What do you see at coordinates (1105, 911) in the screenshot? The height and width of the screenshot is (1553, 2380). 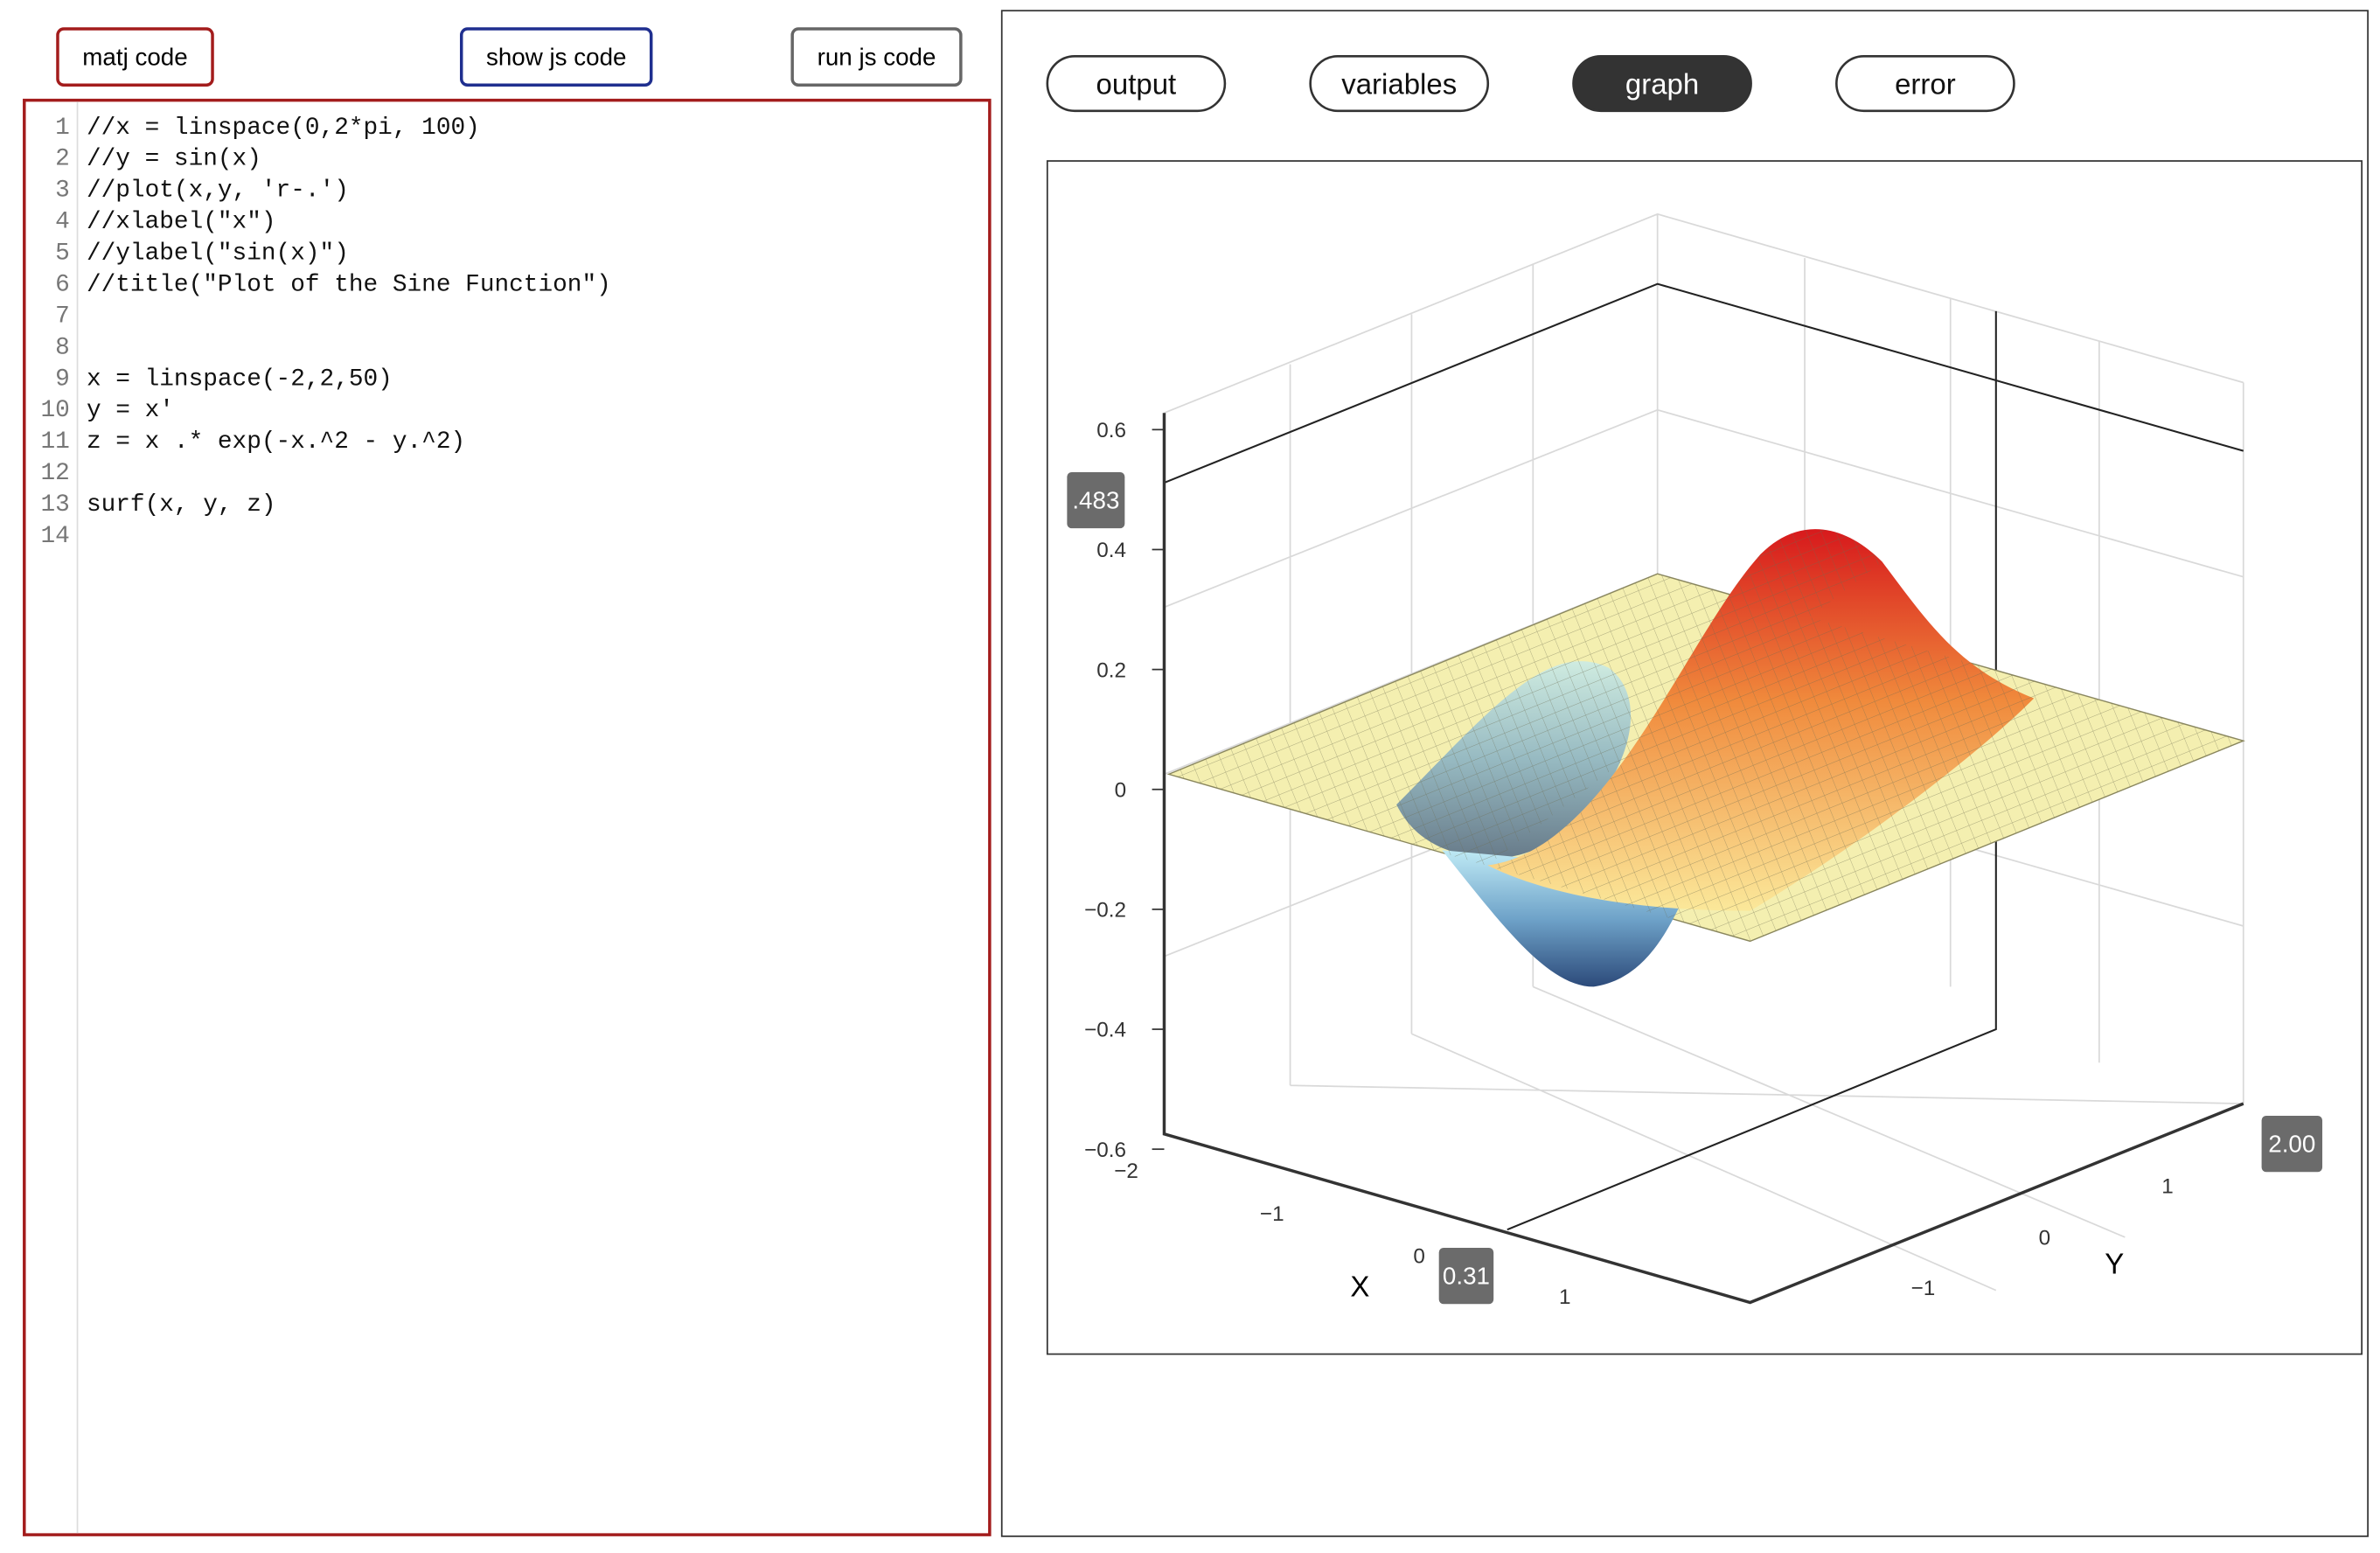 I see `z-tick-label: −0.2` at bounding box center [1105, 911].